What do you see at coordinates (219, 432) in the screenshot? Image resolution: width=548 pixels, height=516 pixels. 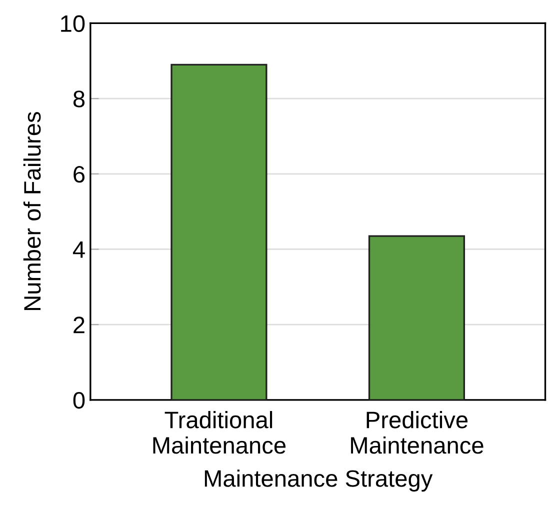 I see `x-tick-label: Traditional Maintenance` at bounding box center [219, 432].